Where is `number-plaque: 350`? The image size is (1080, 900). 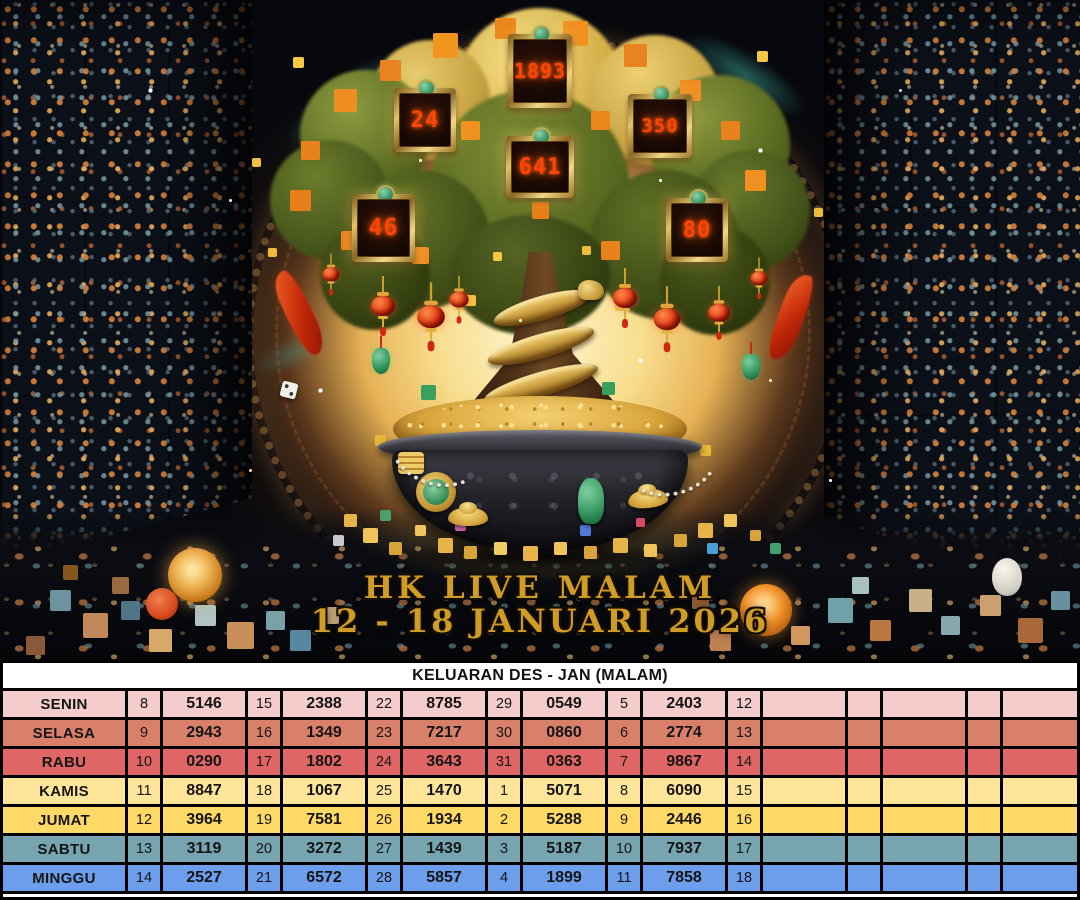 number-plaque: 350 is located at coordinates (660, 121).